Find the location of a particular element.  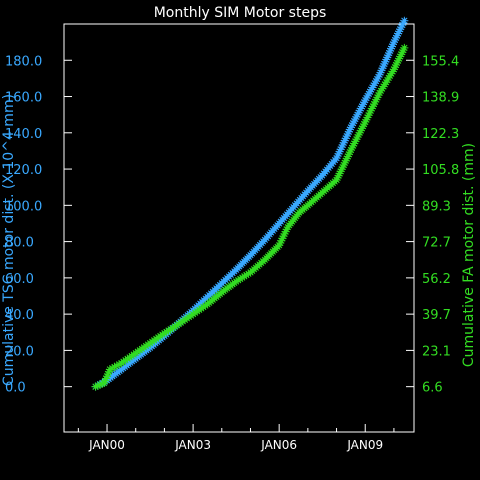

left-tick-label: 0.0 is located at coordinates (15, 388).